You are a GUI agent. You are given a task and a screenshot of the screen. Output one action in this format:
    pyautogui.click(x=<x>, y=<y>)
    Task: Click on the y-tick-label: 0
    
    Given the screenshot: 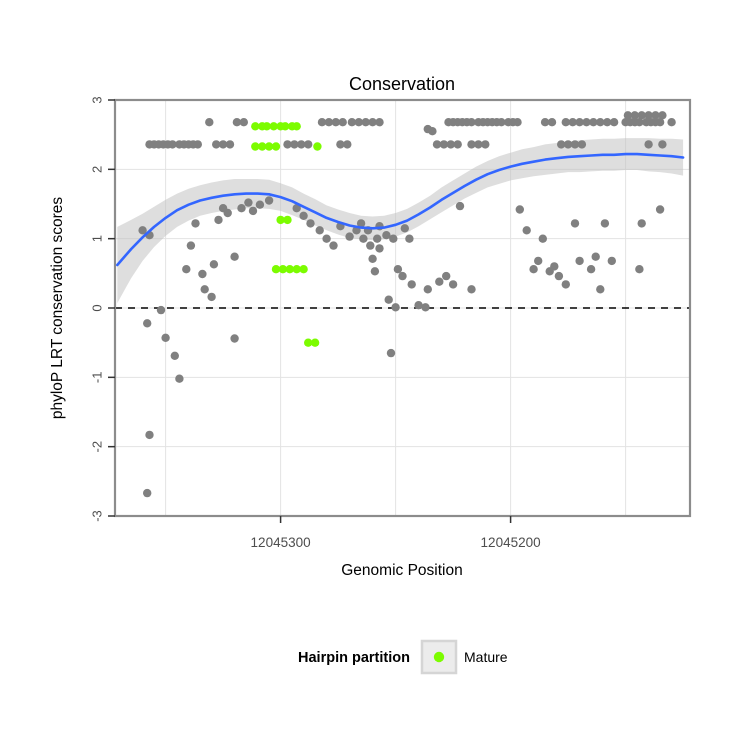 What is the action you would take?
    pyautogui.click(x=97, y=307)
    